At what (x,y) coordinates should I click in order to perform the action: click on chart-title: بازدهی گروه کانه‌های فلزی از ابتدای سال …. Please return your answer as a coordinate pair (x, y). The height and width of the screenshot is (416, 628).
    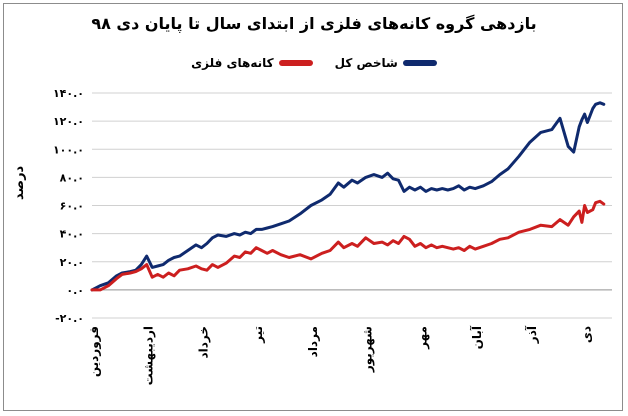
    Looking at the image, I should click on (314, 23).